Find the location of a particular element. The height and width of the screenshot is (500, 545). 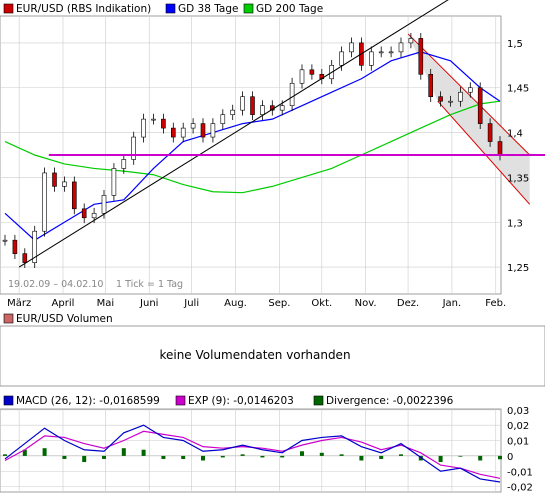

price-x-tick-label: Juni is located at coordinates (148, 303).